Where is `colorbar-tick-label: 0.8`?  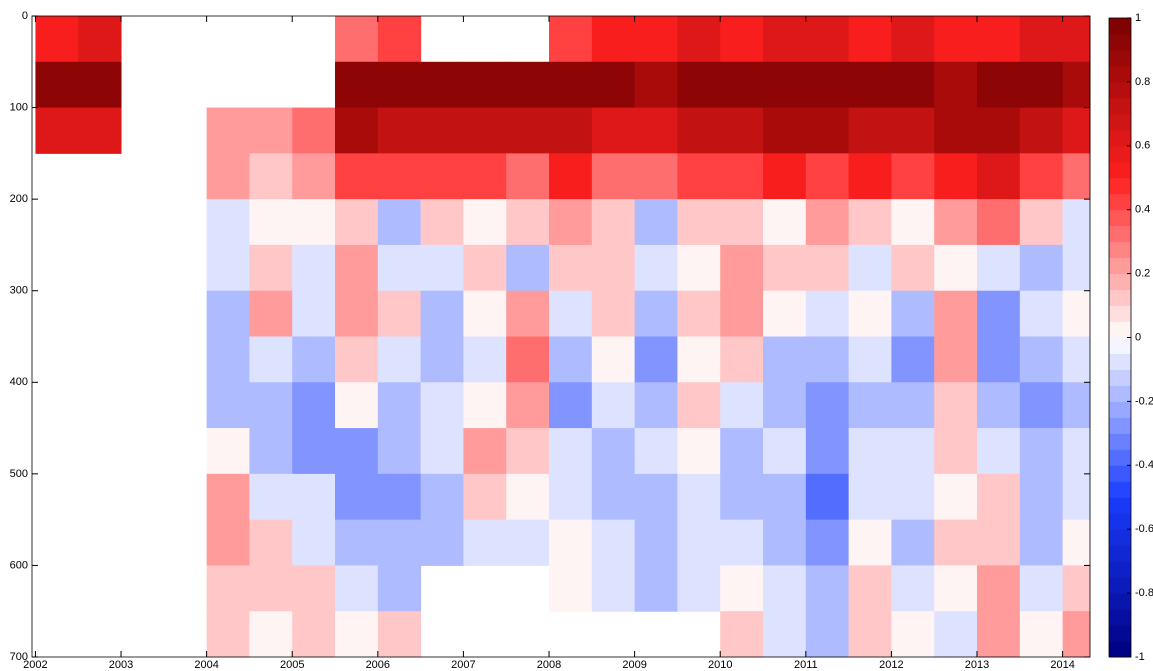 colorbar-tick-label: 0.8 is located at coordinates (1142, 82).